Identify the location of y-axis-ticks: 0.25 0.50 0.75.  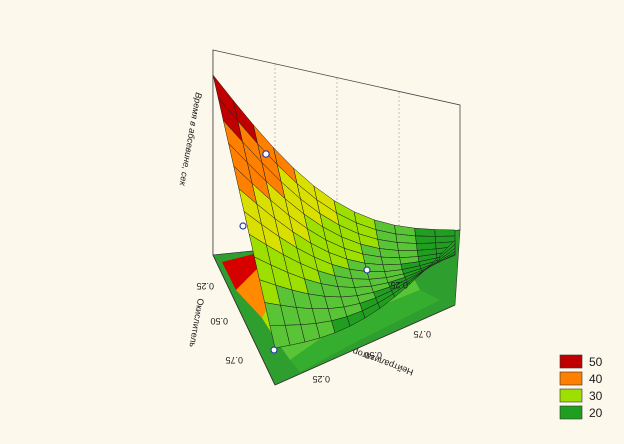
(219, 323).